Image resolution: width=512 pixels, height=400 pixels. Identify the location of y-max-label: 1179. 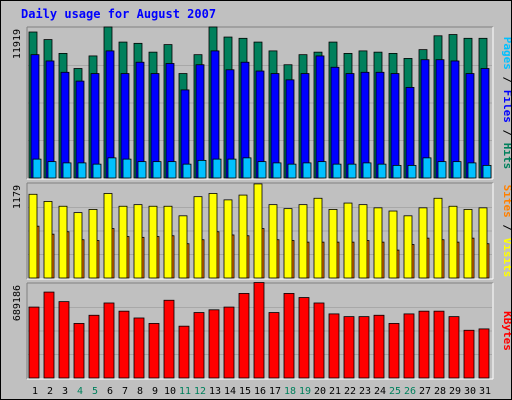
(17, 197).